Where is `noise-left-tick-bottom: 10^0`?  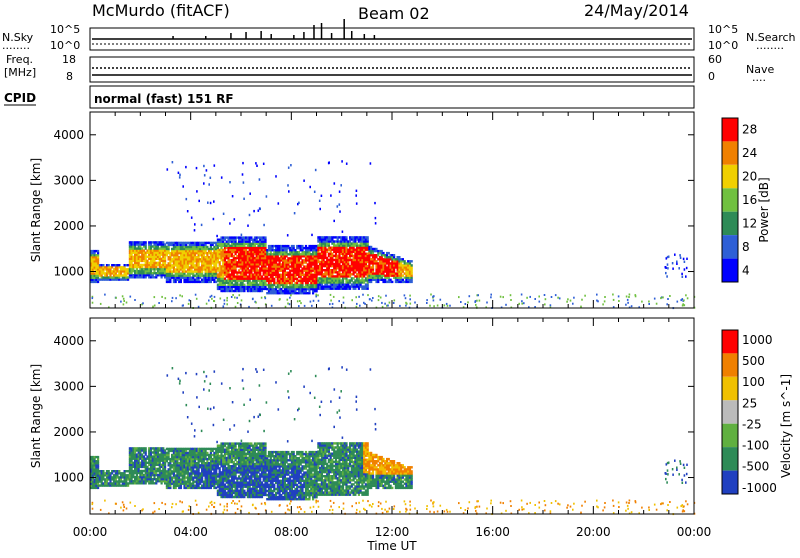 noise-left-tick-bottom: 10^0 is located at coordinates (65, 45).